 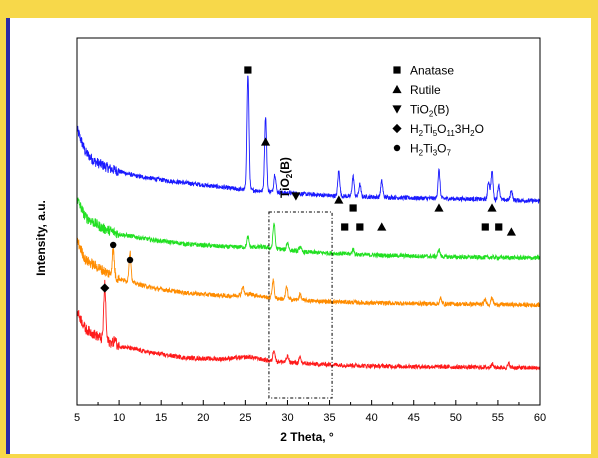 I want to click on x-tick-label: 50, so click(x=456, y=418).